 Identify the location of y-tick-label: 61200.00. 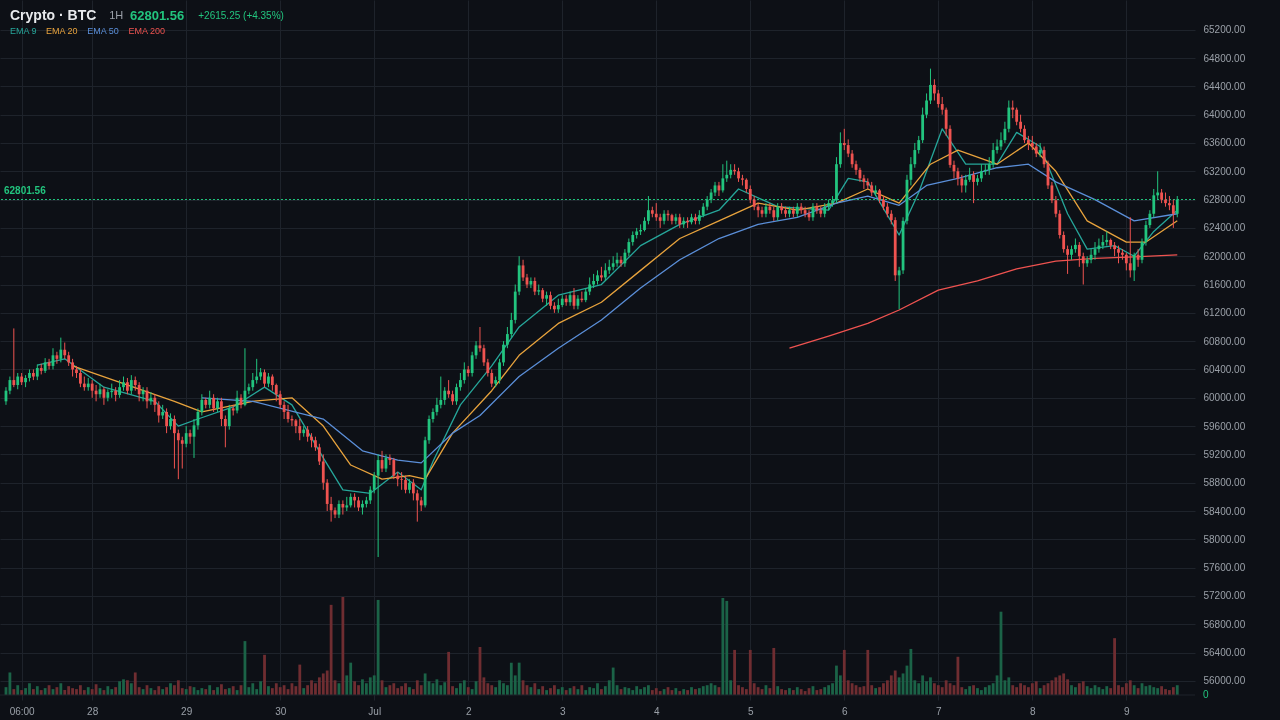
(1224, 313).